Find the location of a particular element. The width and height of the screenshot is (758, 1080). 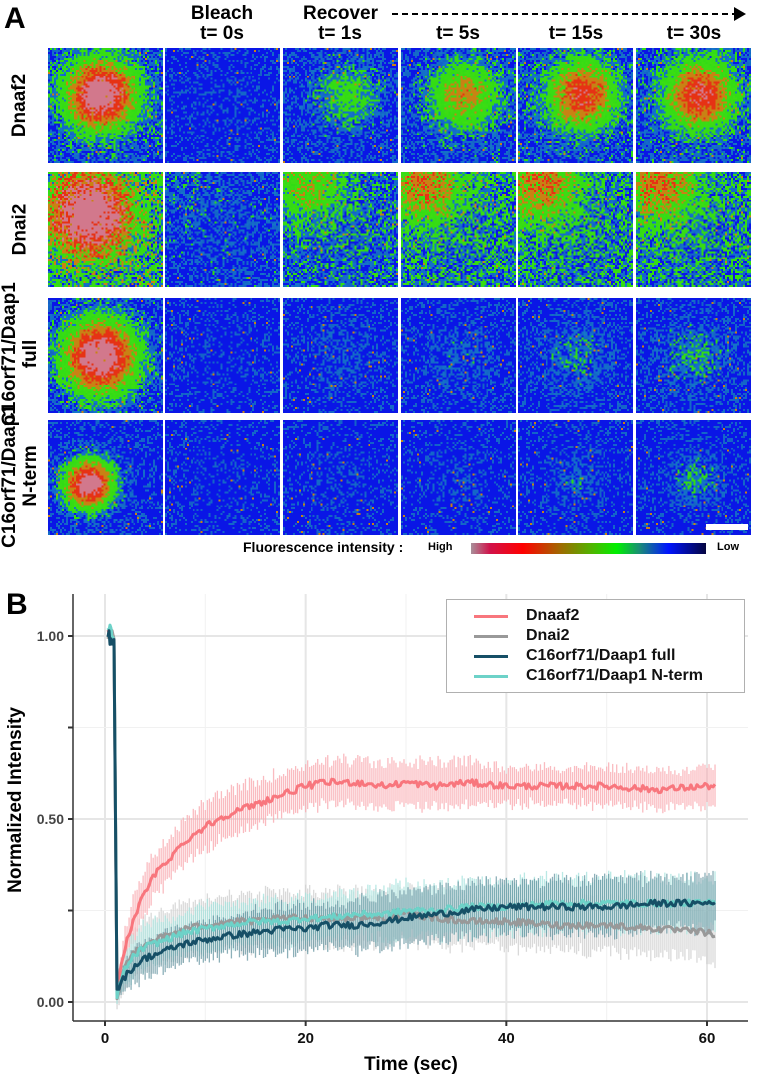

column-time: t= 15s is located at coordinates (576, 33).